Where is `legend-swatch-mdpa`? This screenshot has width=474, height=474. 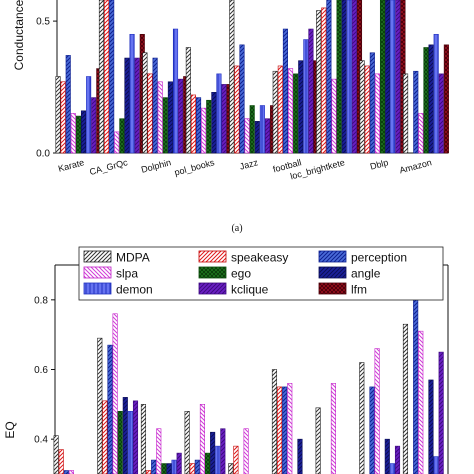 legend-swatch-mdpa is located at coordinates (97, 256).